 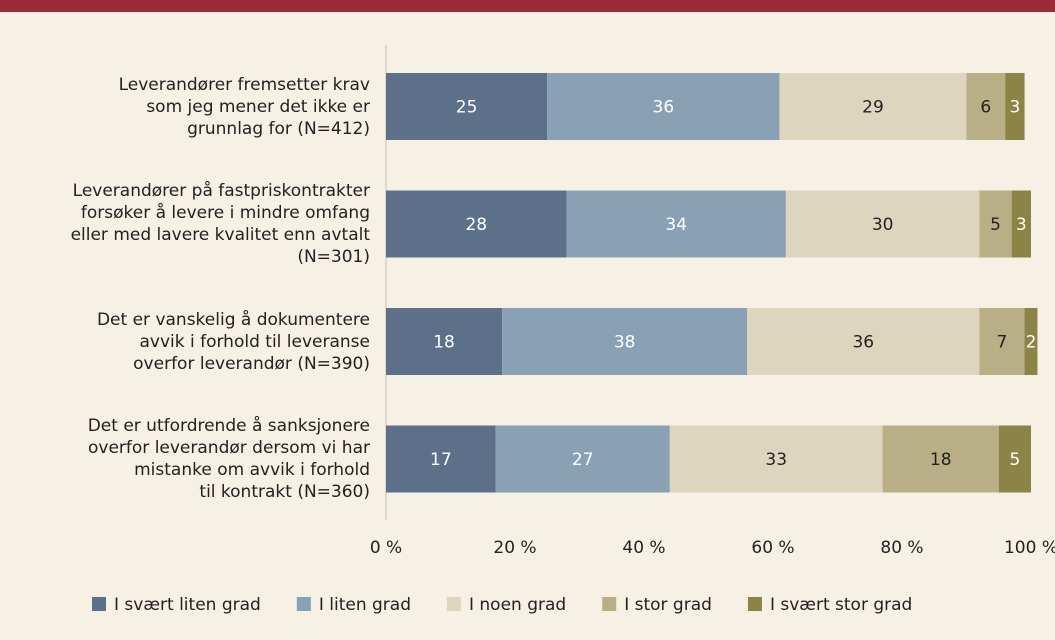 I want to click on legend-label: I svært stor grad, so click(x=841, y=605).